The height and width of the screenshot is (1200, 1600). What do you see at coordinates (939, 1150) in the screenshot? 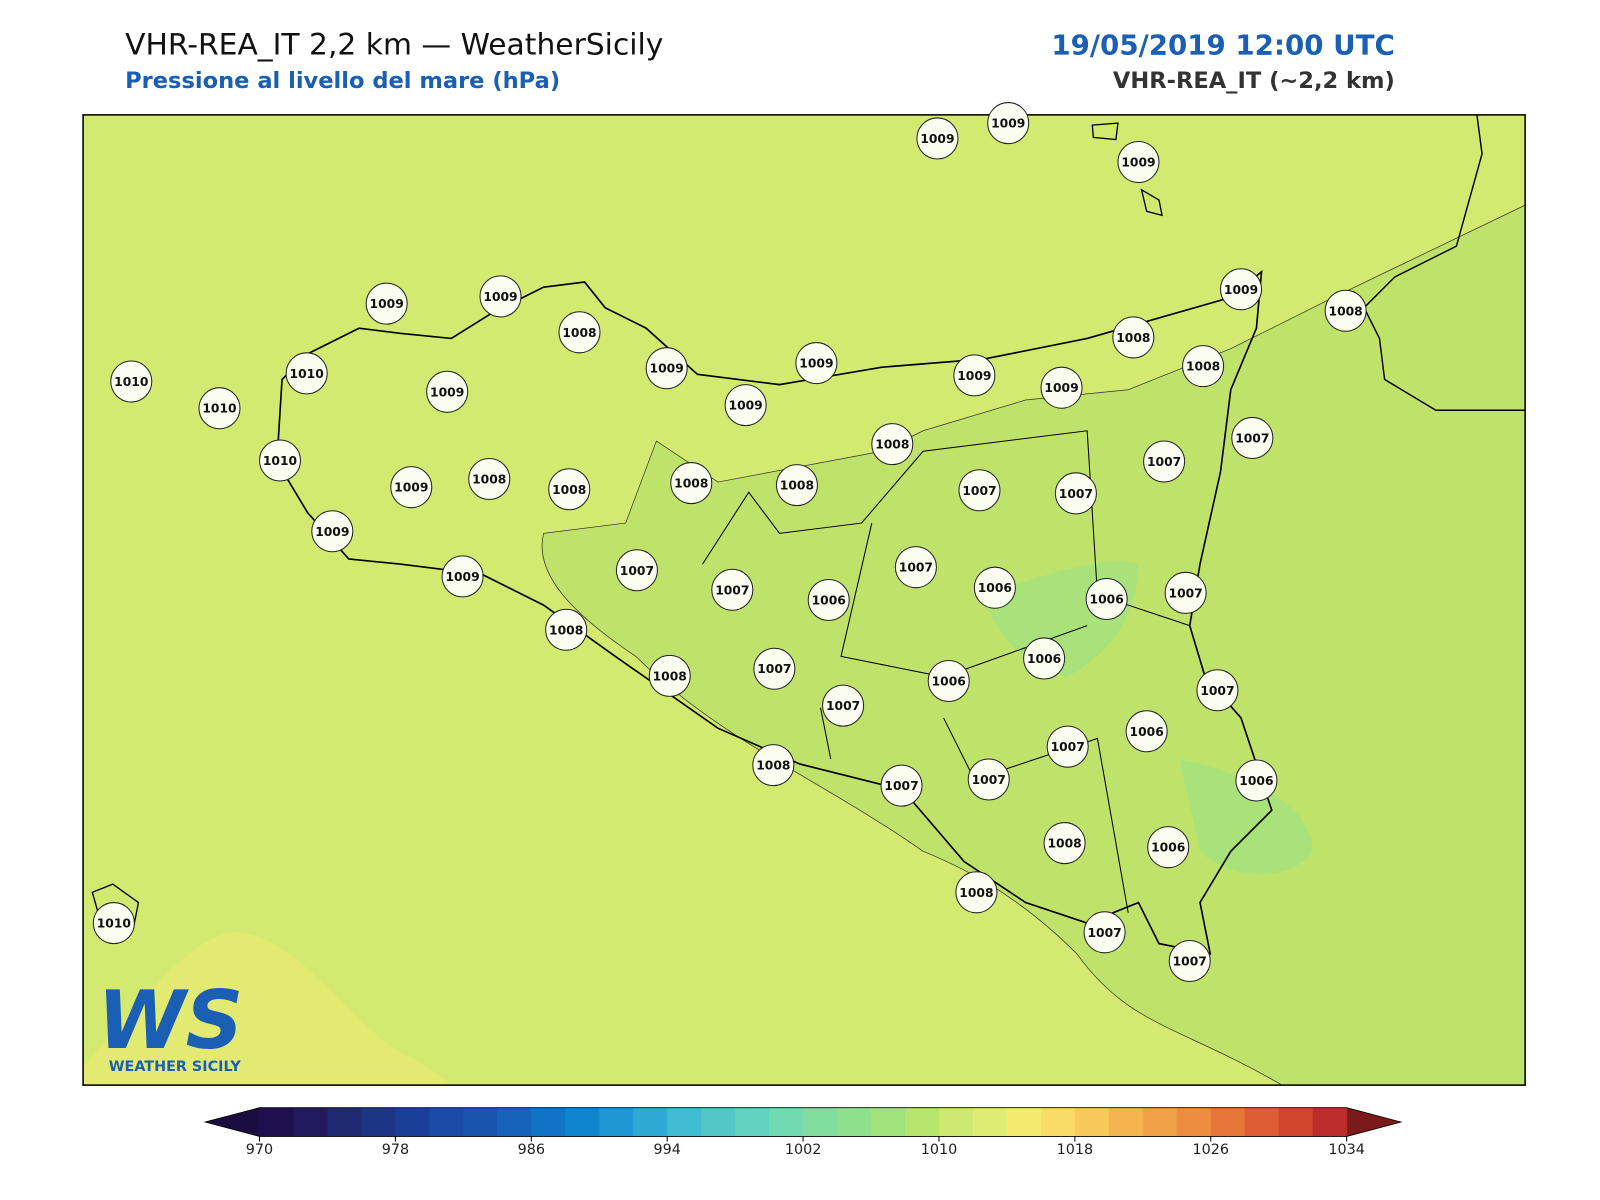
I see `colorbar-tick-label: 1010` at bounding box center [939, 1150].